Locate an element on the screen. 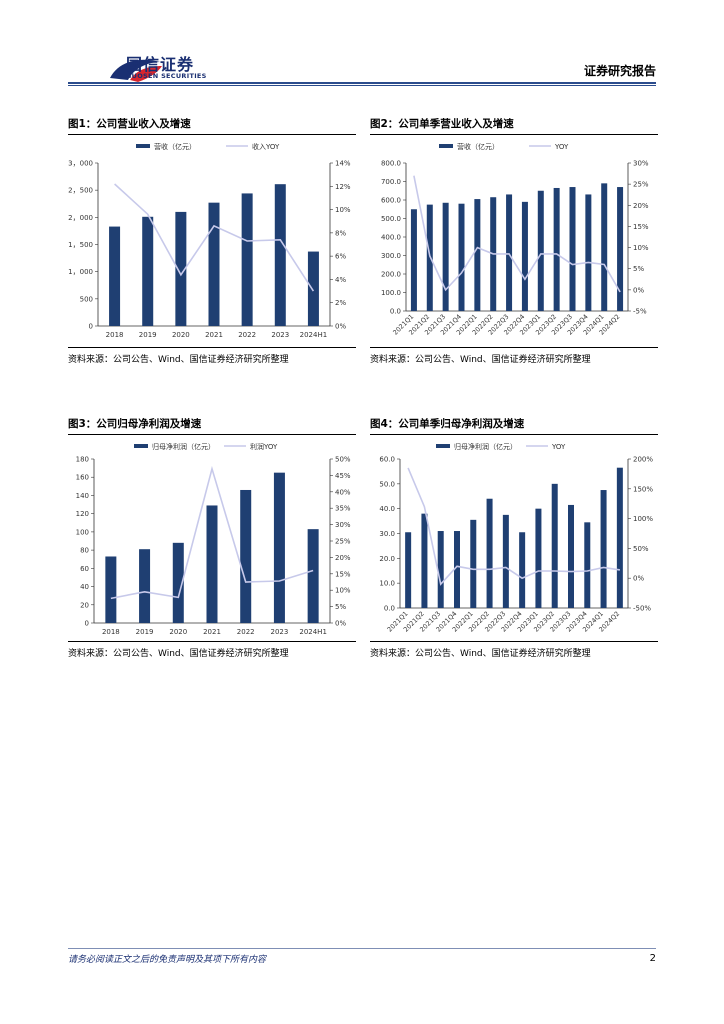  yoy-line is located at coordinates (514, 526).